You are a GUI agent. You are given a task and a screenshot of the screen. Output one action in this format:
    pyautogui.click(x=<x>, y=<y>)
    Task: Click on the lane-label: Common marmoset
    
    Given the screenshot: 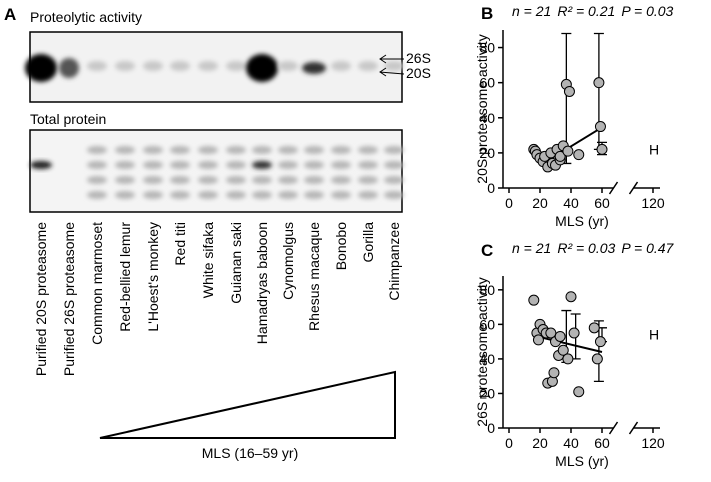 What is the action you would take?
    pyautogui.click(x=97, y=283)
    